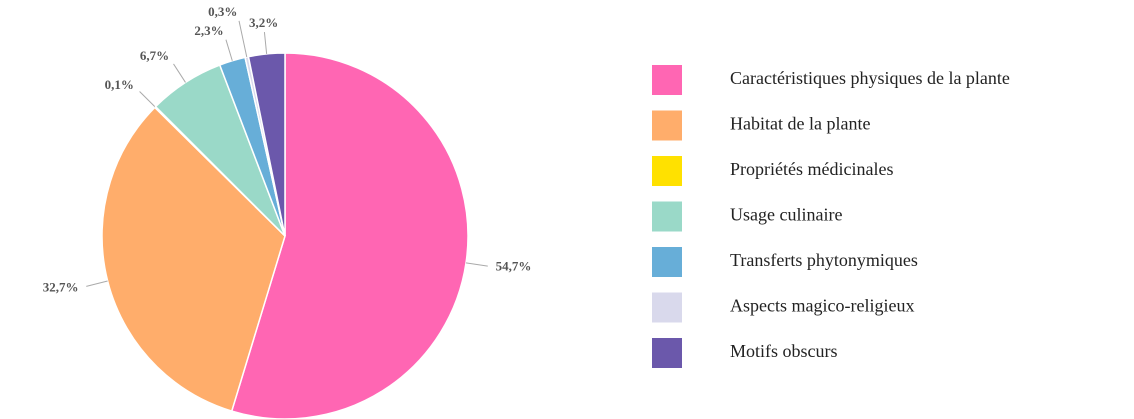  I want to click on legend-label: Motifs obscurs, so click(784, 351).